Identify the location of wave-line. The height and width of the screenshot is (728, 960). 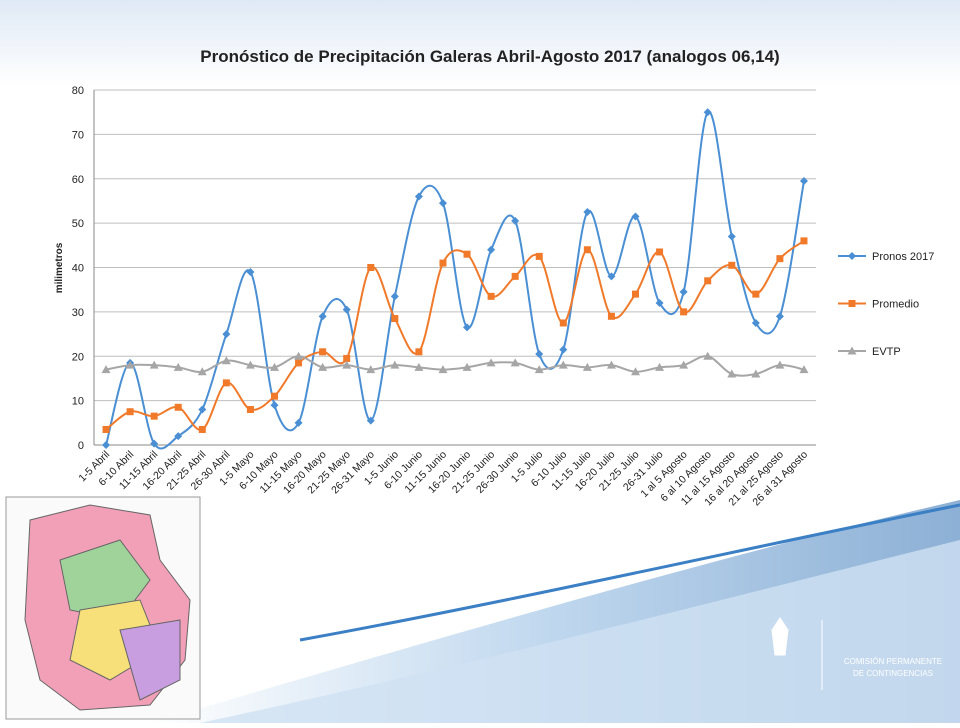
(629, 572).